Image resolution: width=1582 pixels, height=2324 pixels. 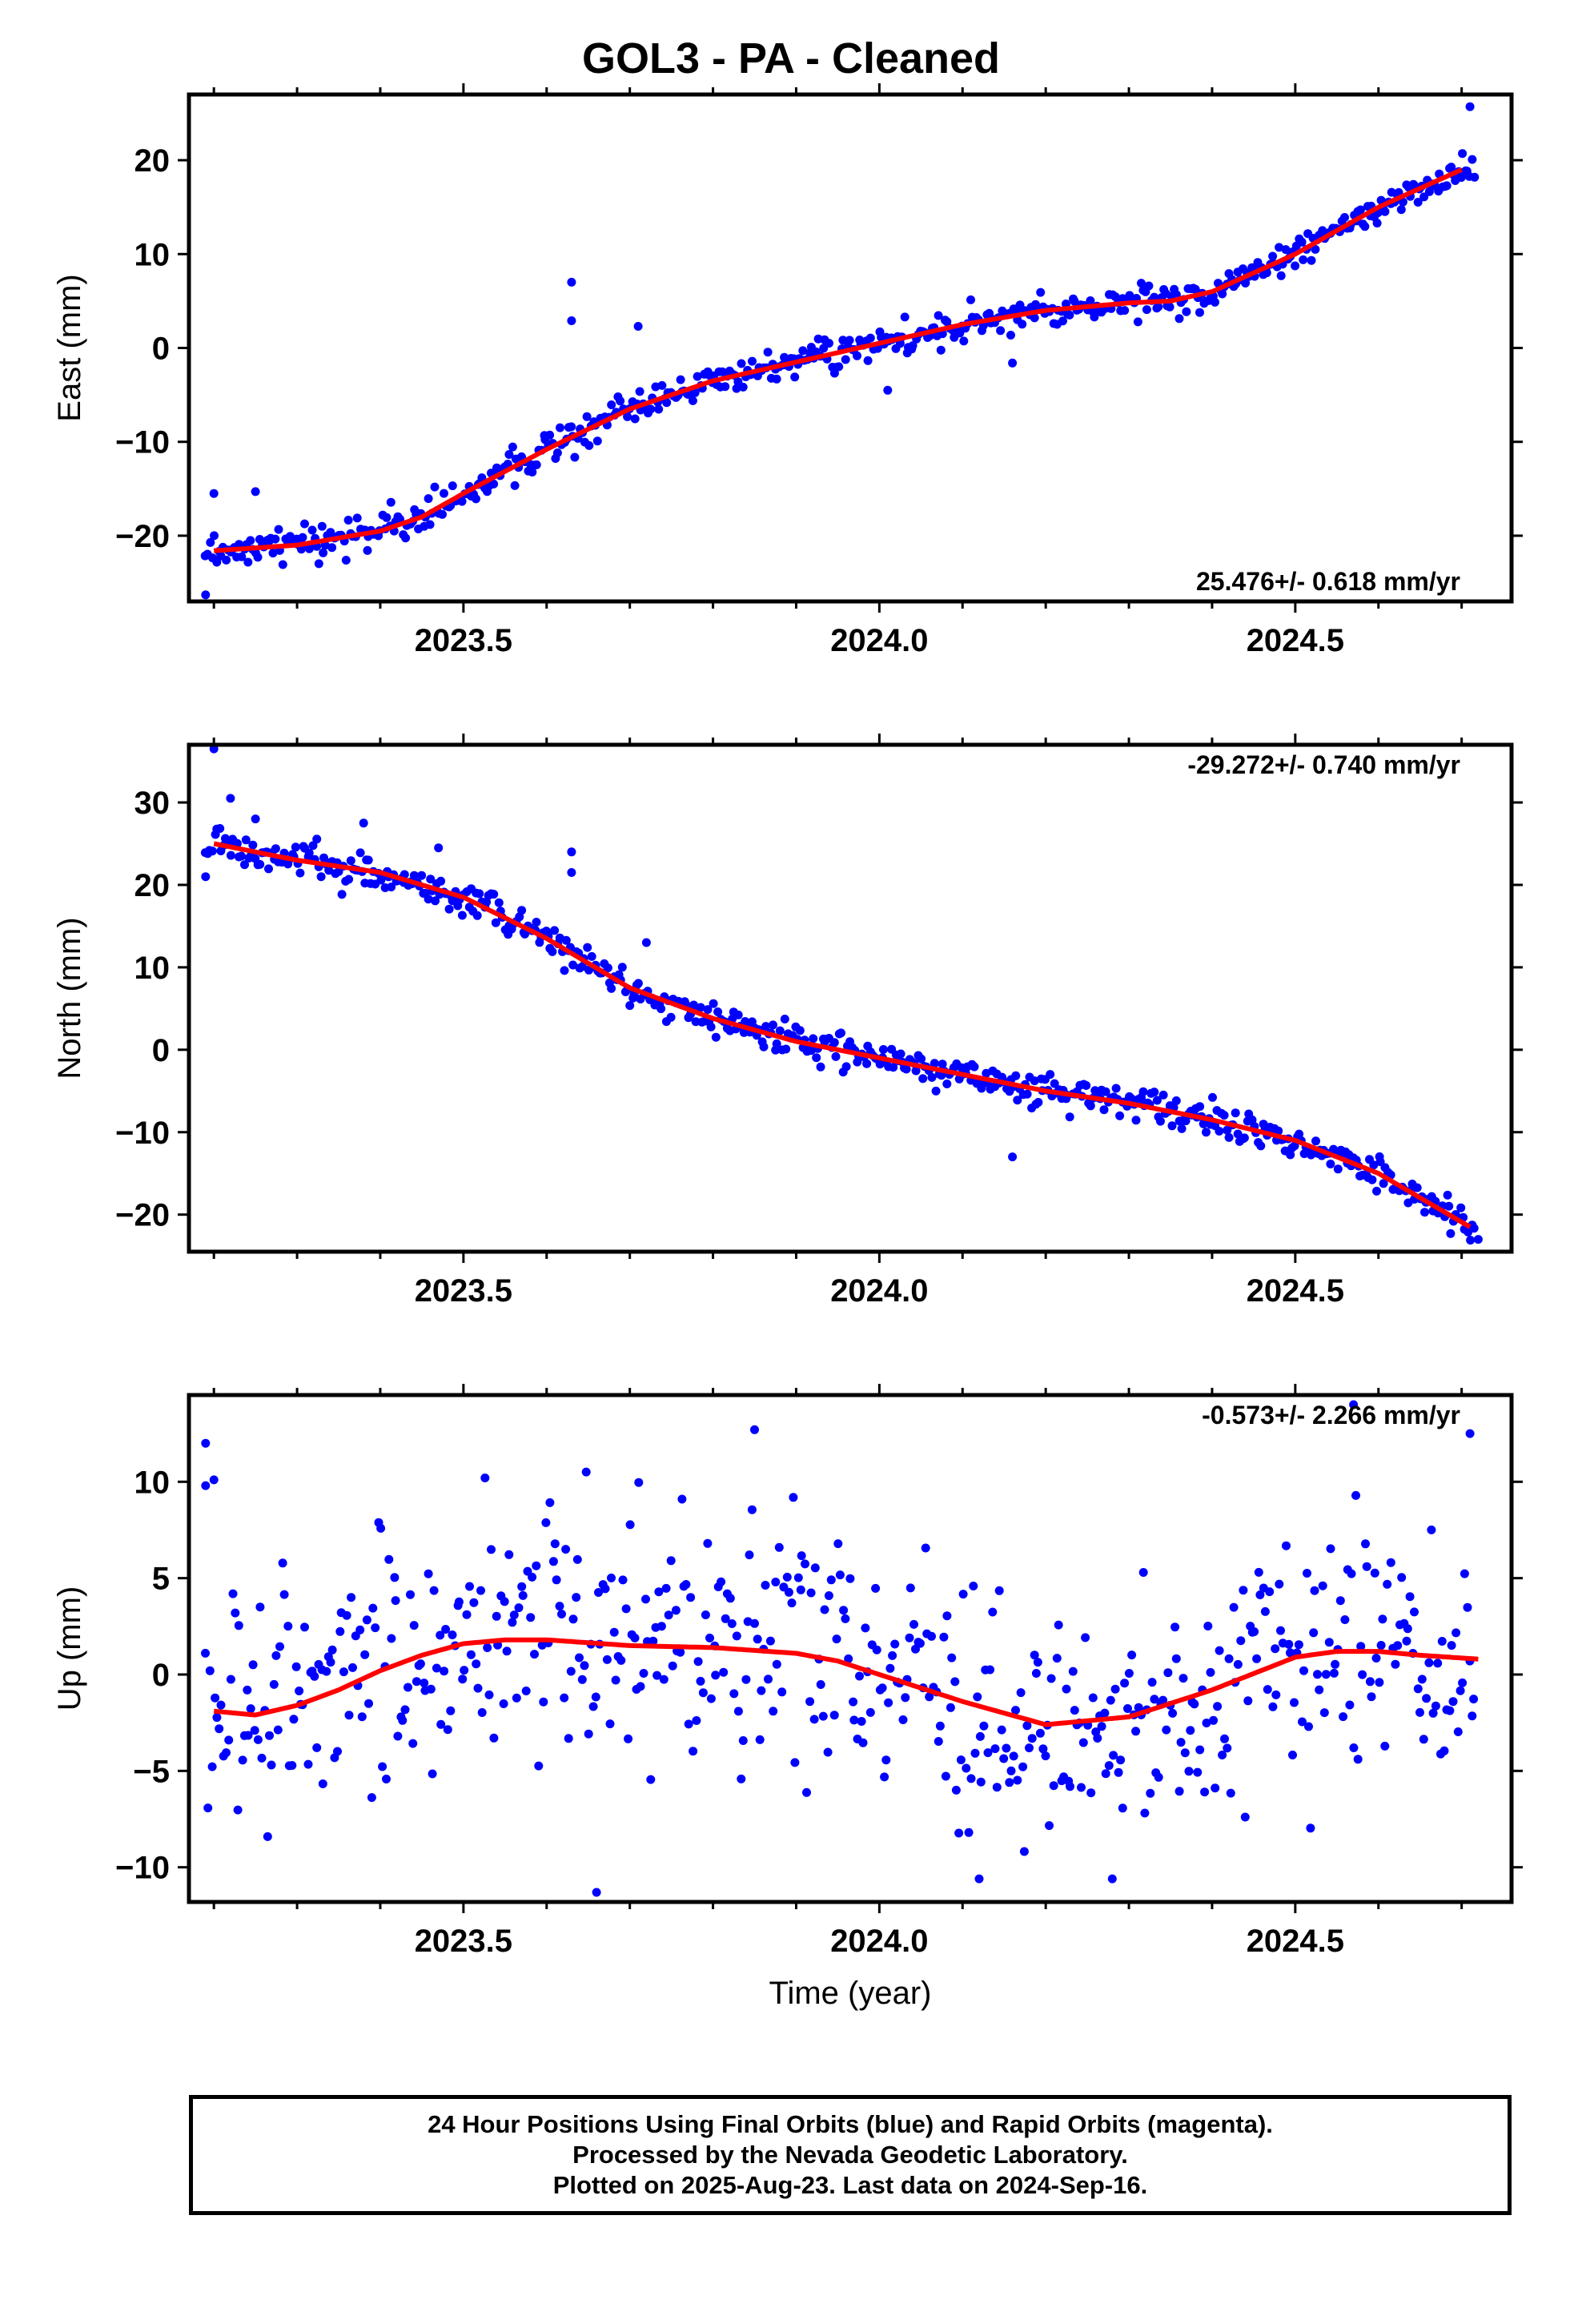 I want to click on up-axis-title: Up (mm), so click(x=69, y=1648).